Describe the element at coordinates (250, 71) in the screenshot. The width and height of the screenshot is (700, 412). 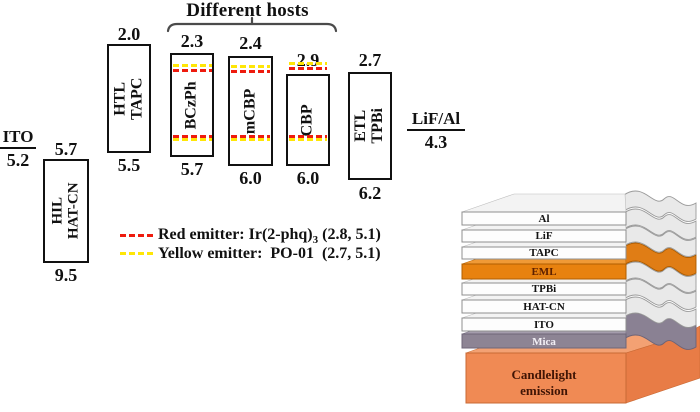
I see `red-emitter-lumo-line-mcbp` at that location.